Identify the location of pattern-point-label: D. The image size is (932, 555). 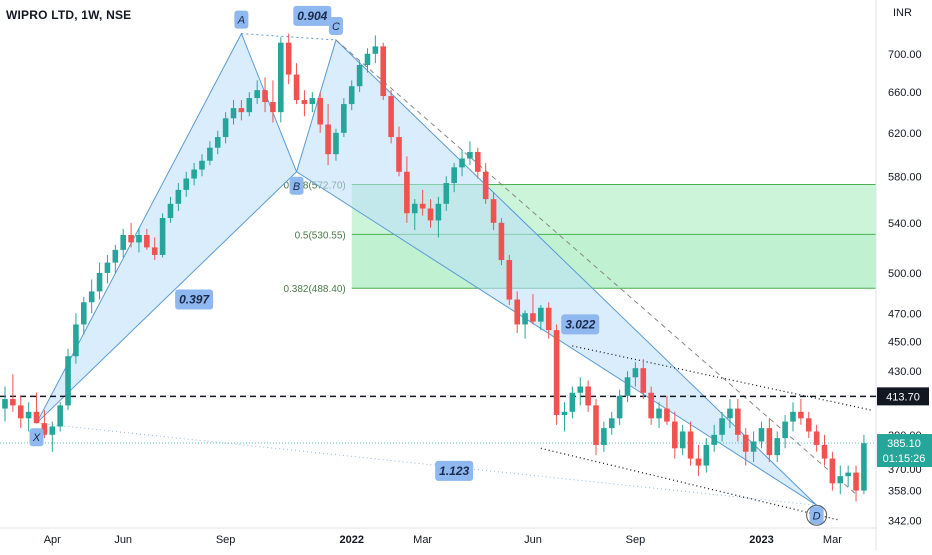
(817, 516).